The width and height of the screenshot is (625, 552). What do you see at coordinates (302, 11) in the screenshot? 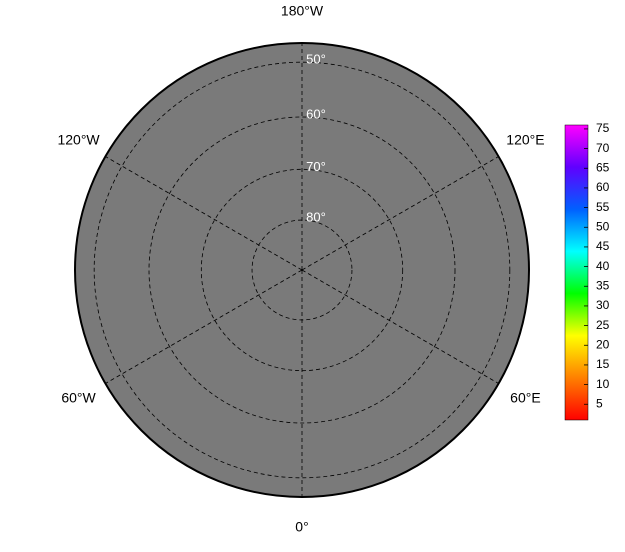
I see `longitude-label: 180°W` at bounding box center [302, 11].